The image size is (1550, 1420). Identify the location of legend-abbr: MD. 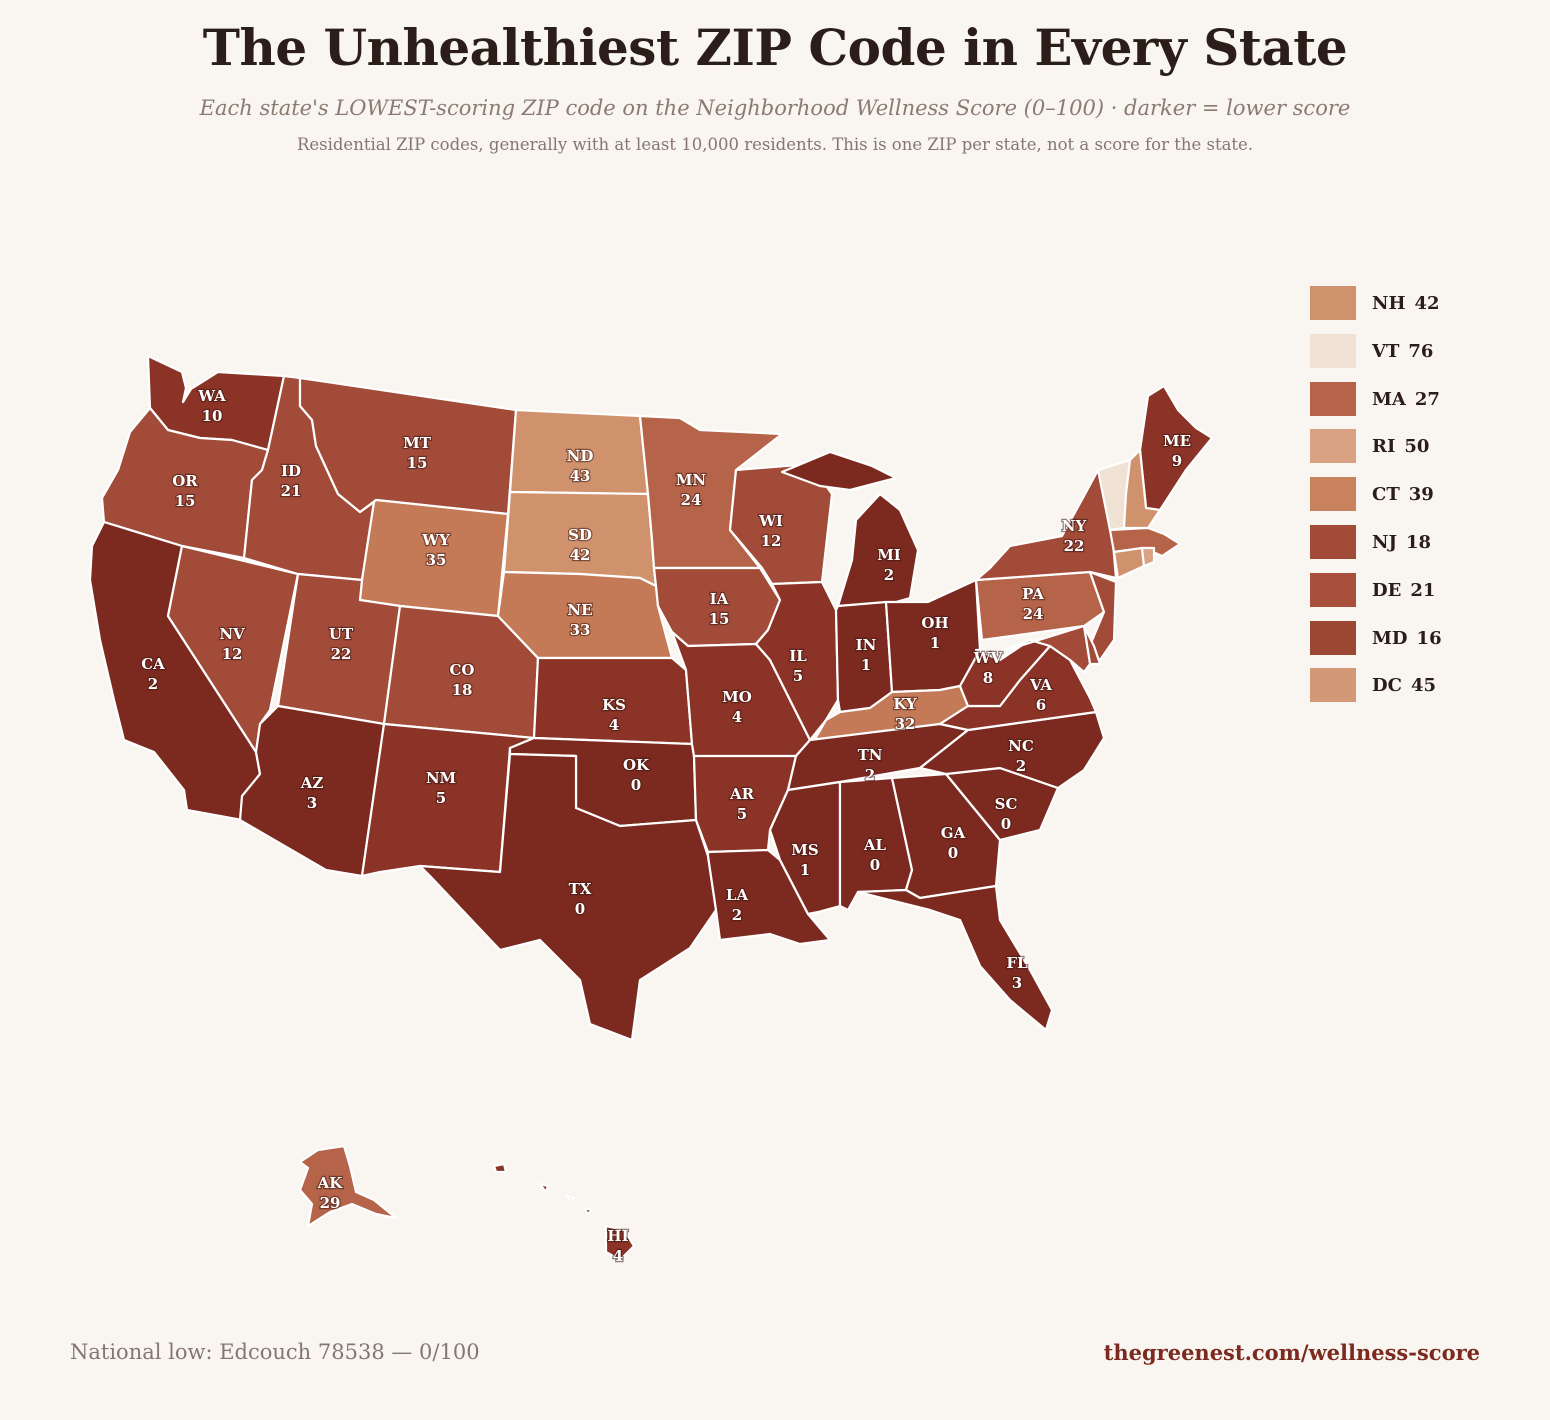
(1390, 638).